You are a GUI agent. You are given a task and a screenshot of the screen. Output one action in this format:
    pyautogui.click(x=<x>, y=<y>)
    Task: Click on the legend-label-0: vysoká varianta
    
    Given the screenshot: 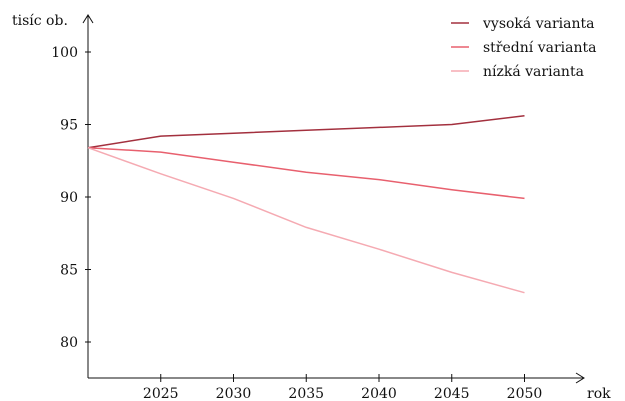 What is the action you would take?
    pyautogui.click(x=538, y=24)
    